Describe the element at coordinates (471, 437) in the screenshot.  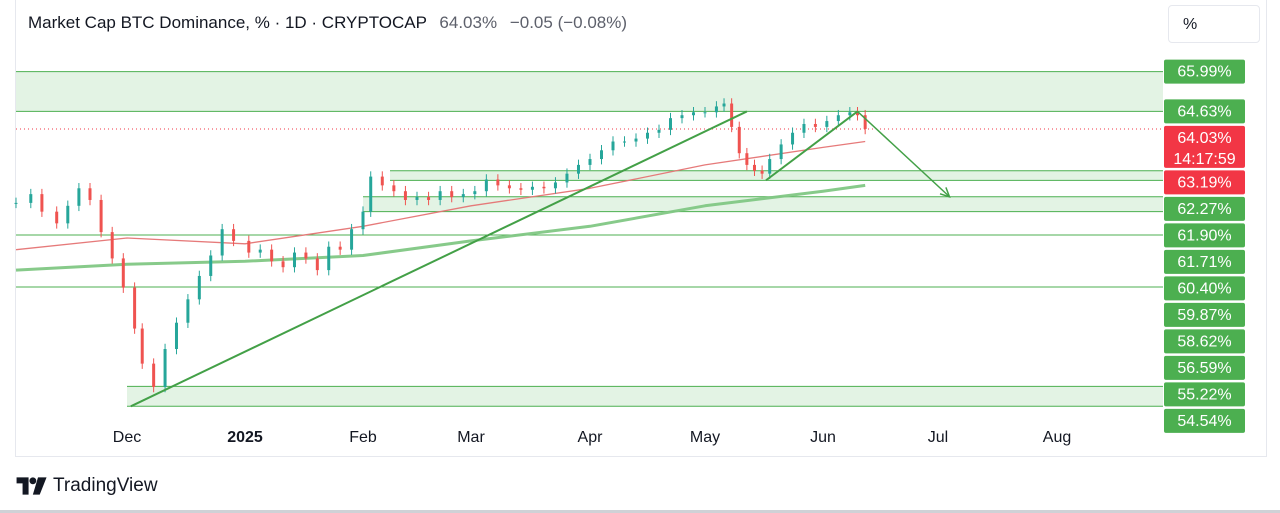
I see `x-axis-label-3: Mar` at that location.